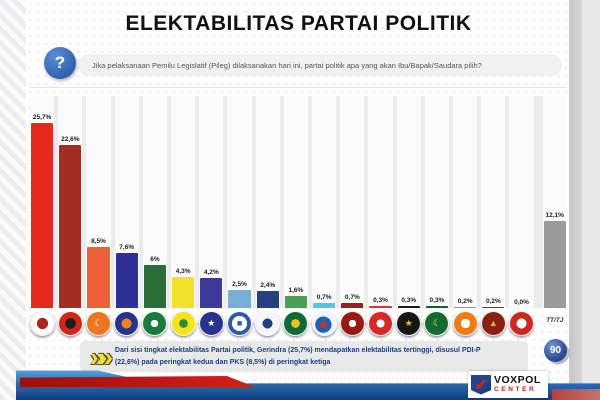 The width and height of the screenshot is (600, 400). I want to click on pkn-logo, so click(522, 323).